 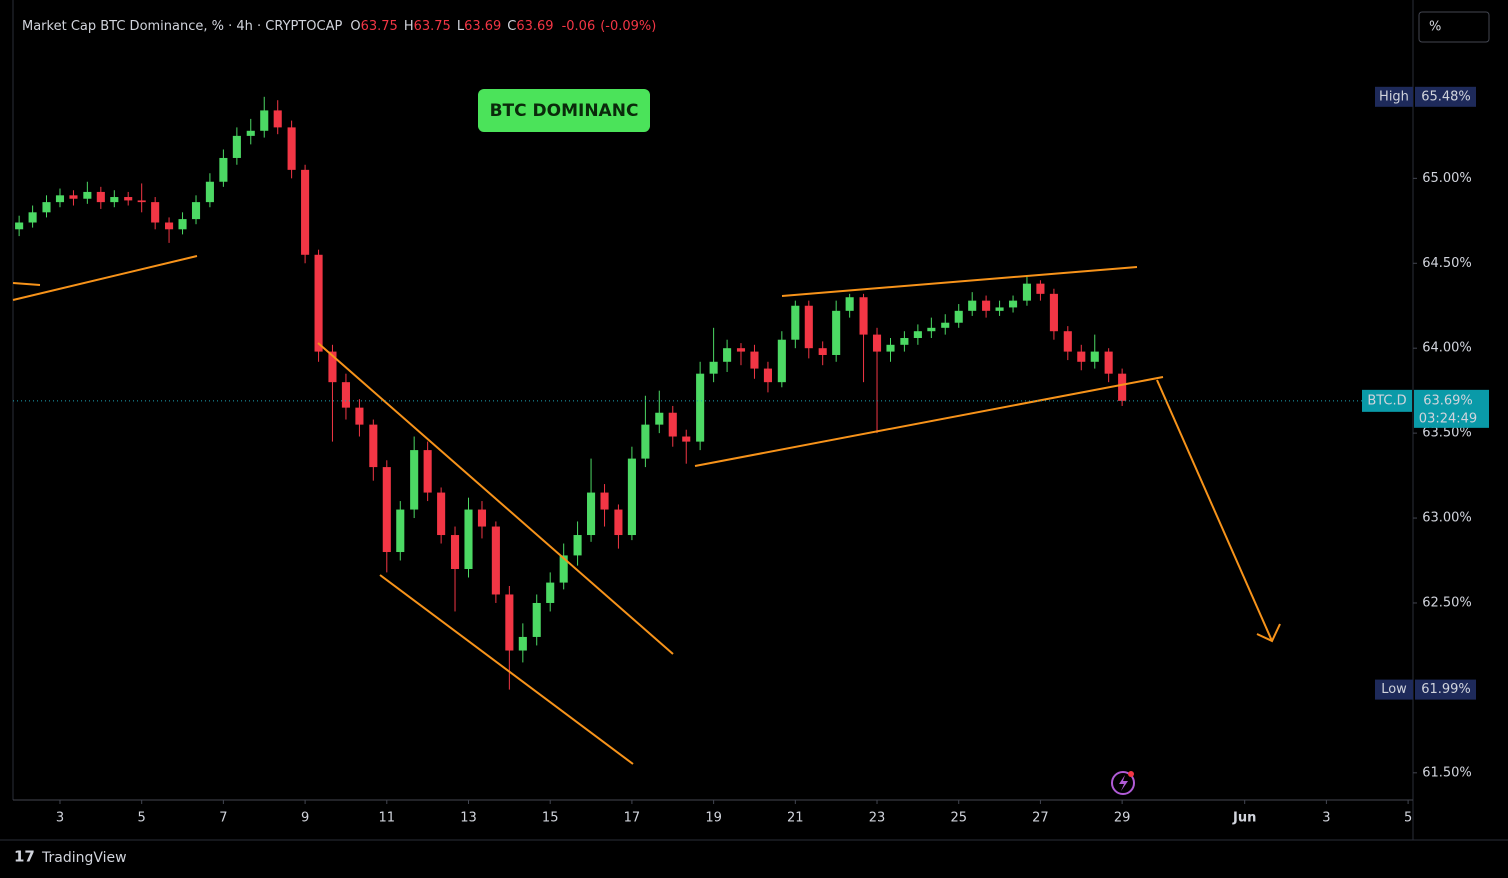 I want to click on x-tick-label: 21, so click(x=795, y=818).